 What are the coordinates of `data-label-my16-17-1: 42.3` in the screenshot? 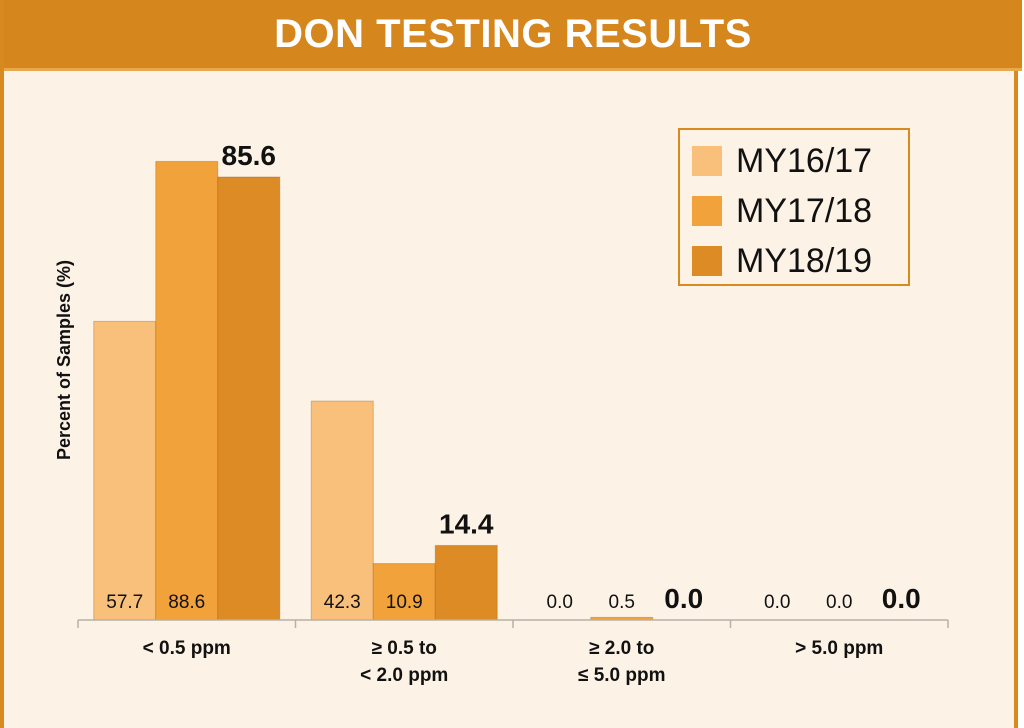 It's located at (342, 602).